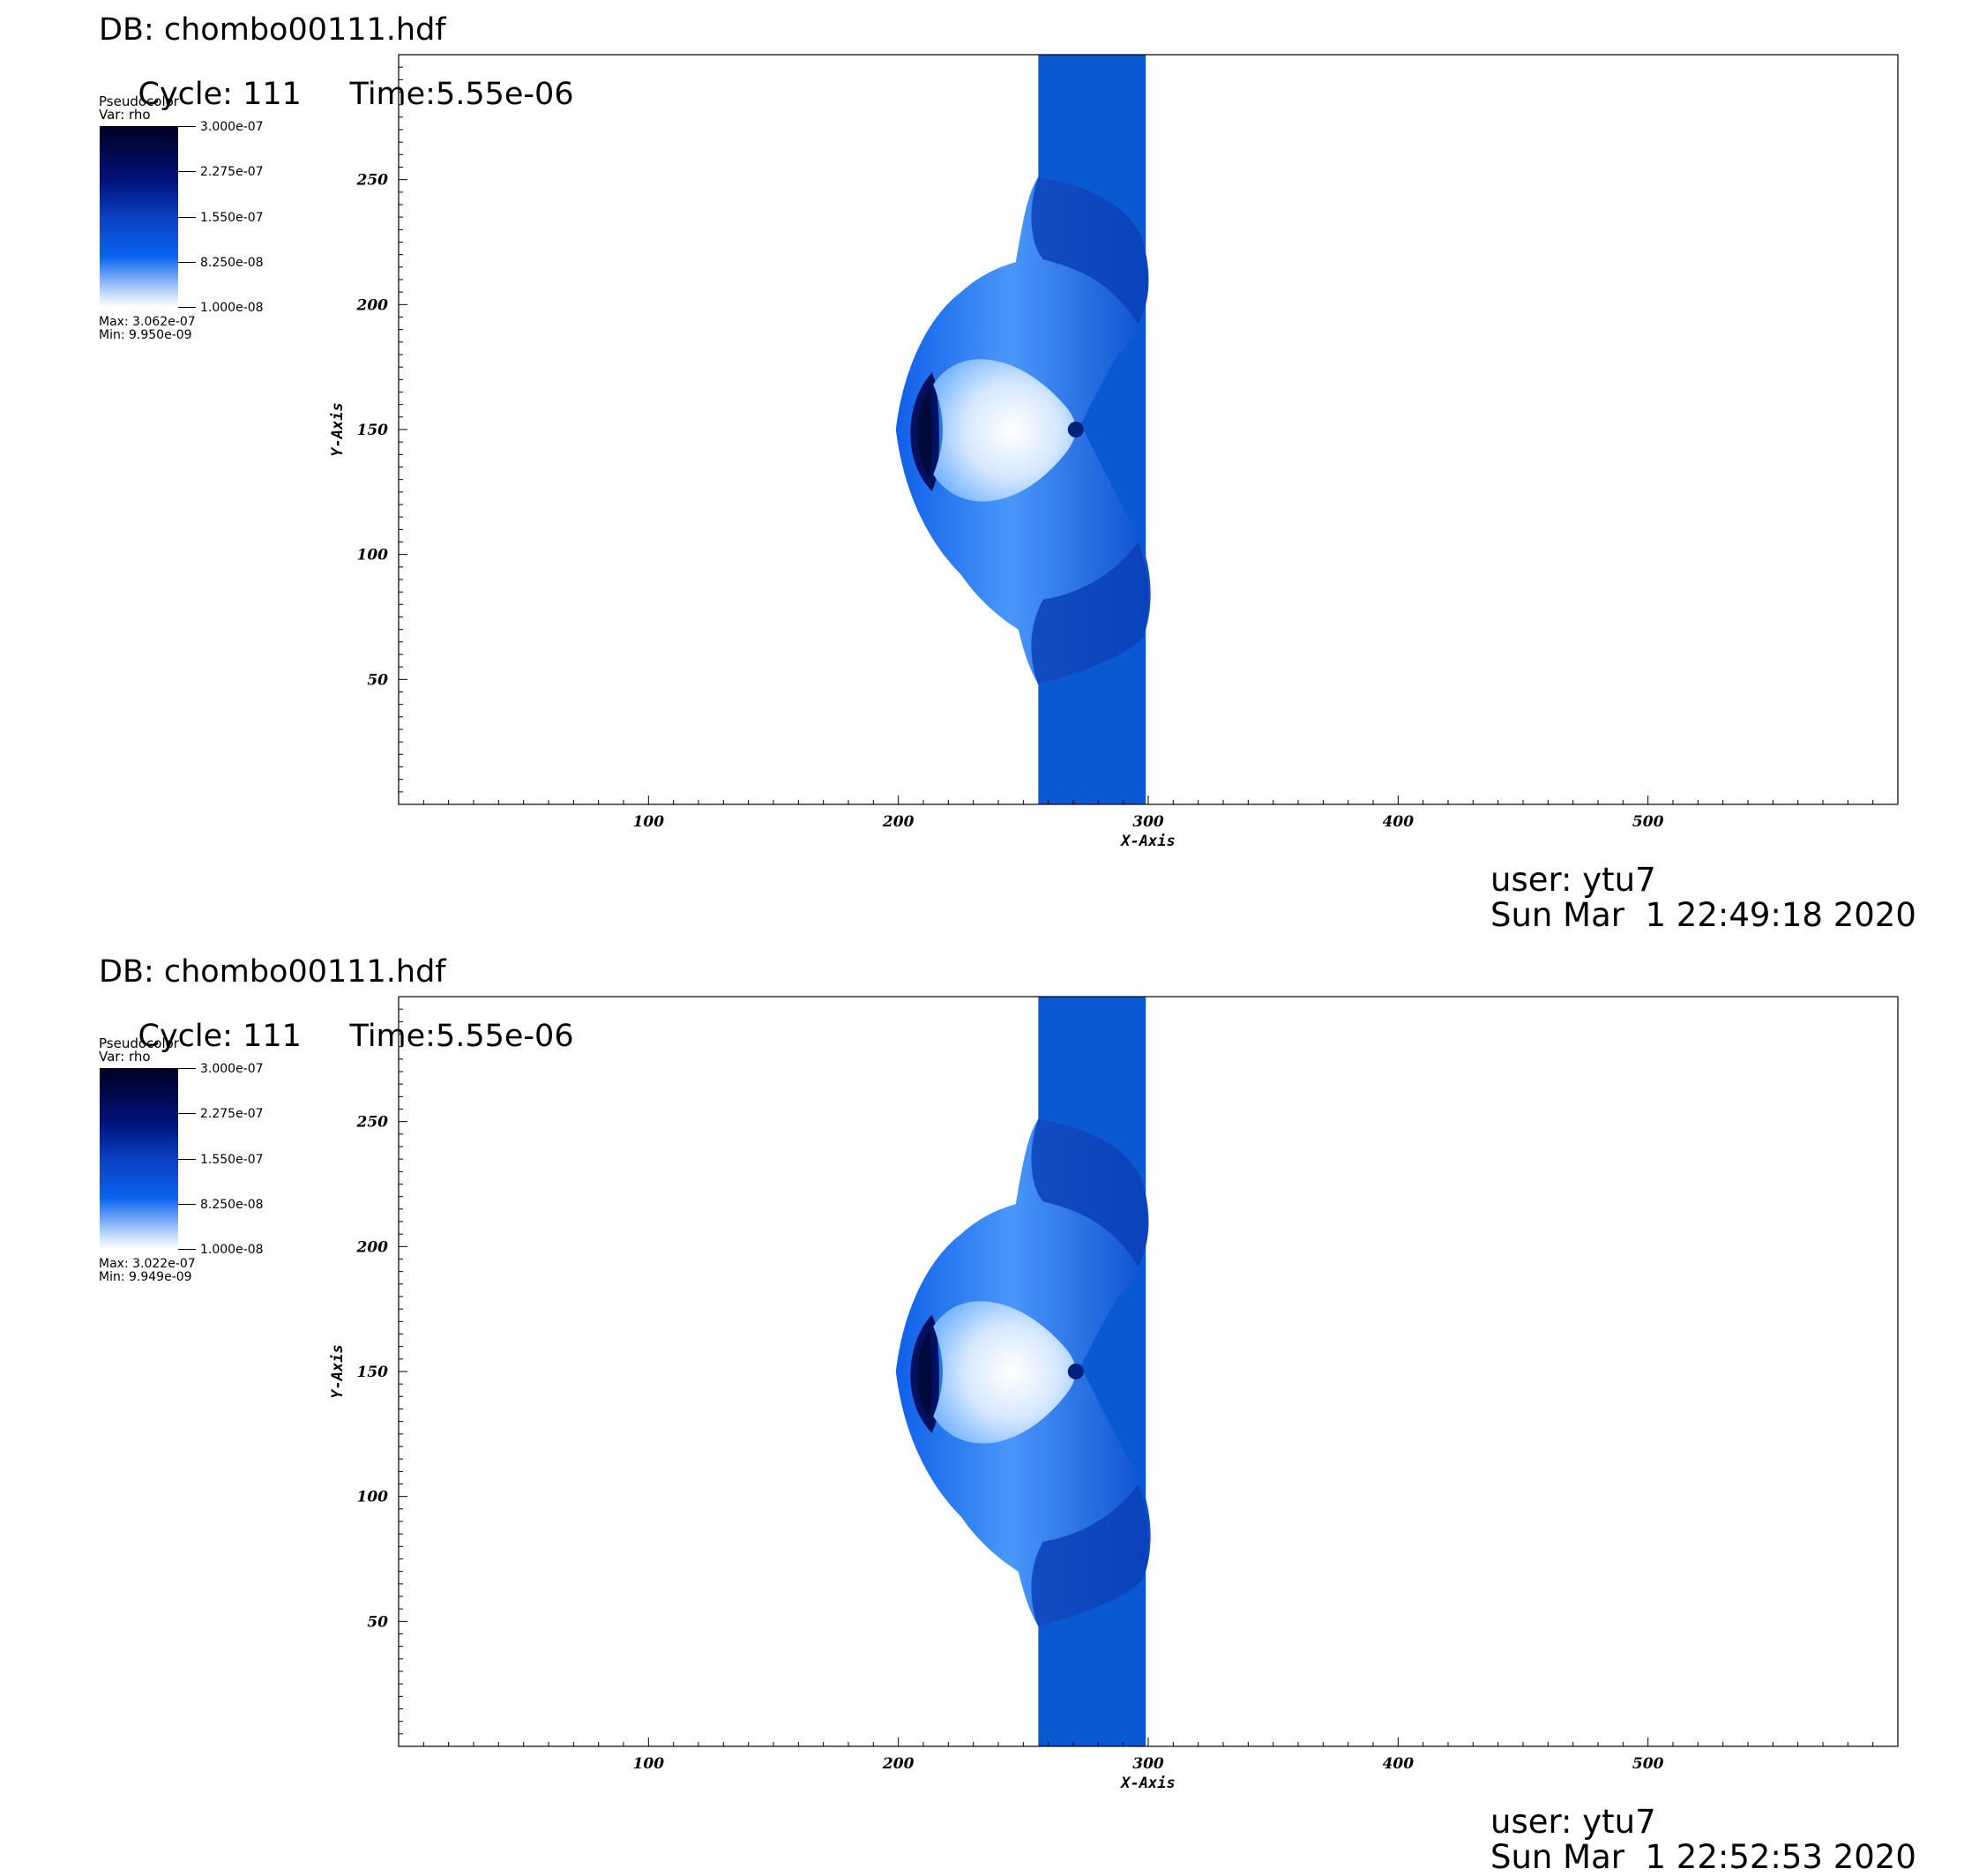 The image size is (1979, 1876). What do you see at coordinates (147, 322) in the screenshot?
I see `max-label: Max: 3.062e-07` at bounding box center [147, 322].